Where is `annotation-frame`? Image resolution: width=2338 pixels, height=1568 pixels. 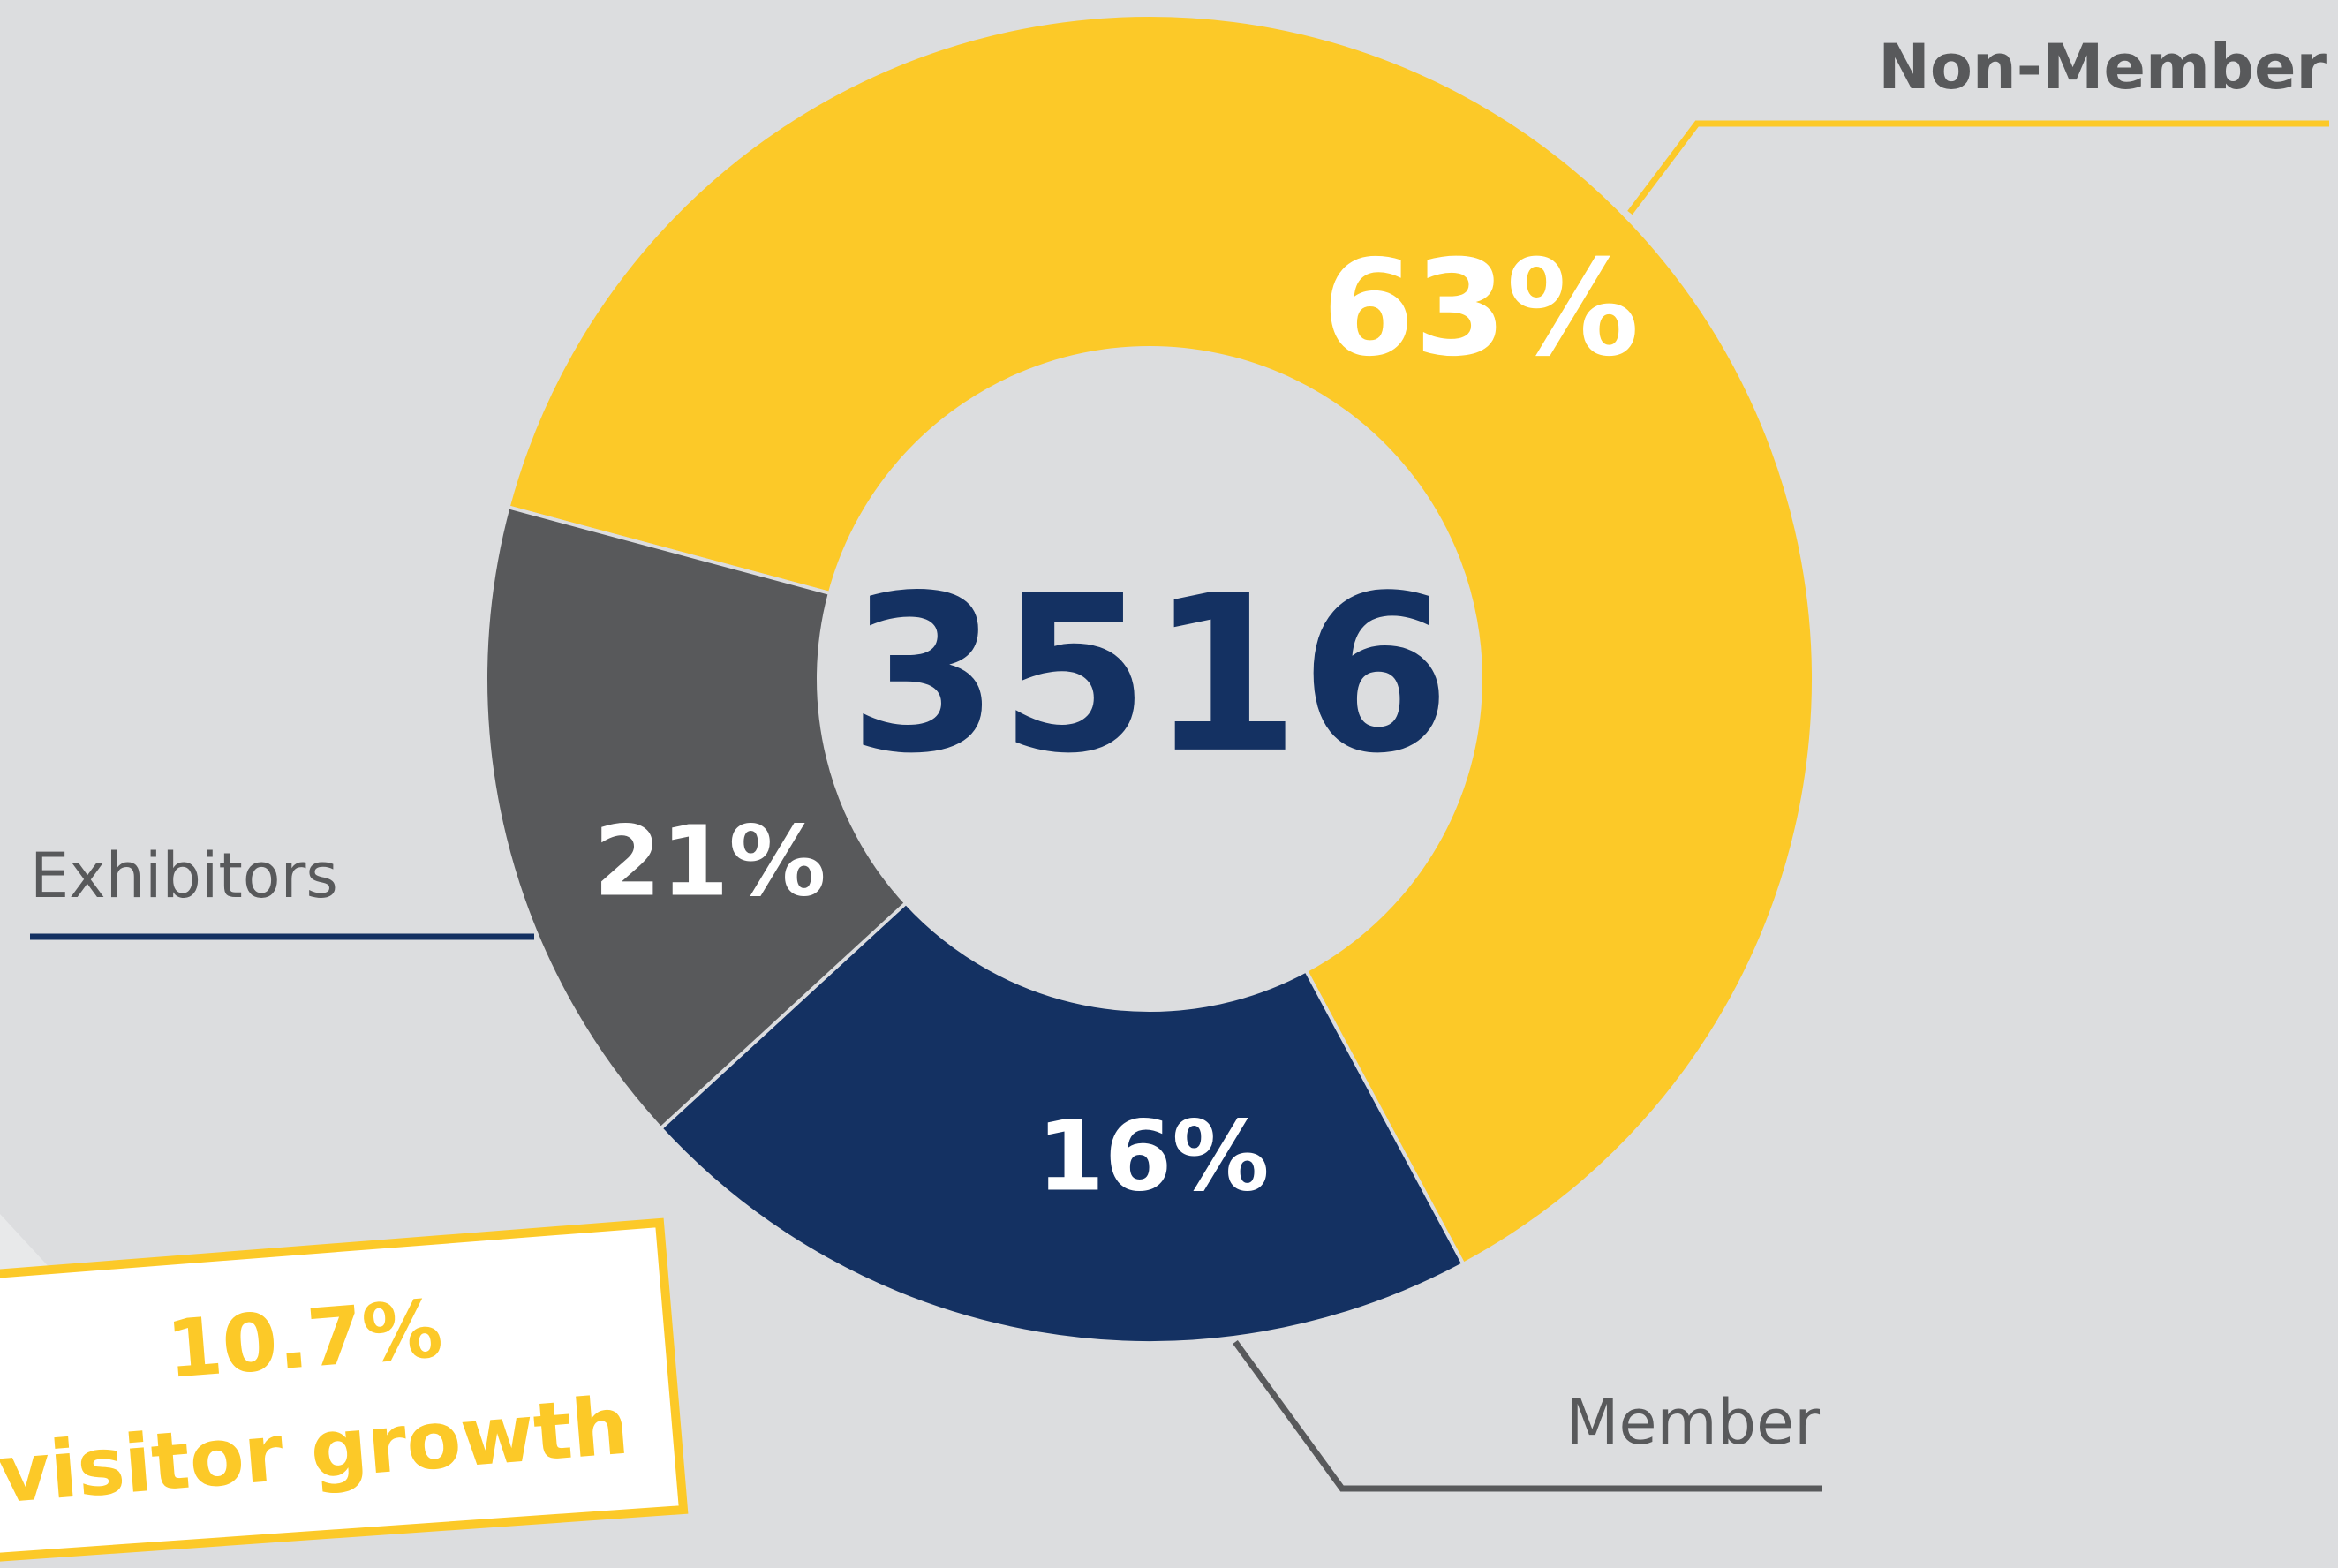
annotation-frame is located at coordinates (344, 1389).